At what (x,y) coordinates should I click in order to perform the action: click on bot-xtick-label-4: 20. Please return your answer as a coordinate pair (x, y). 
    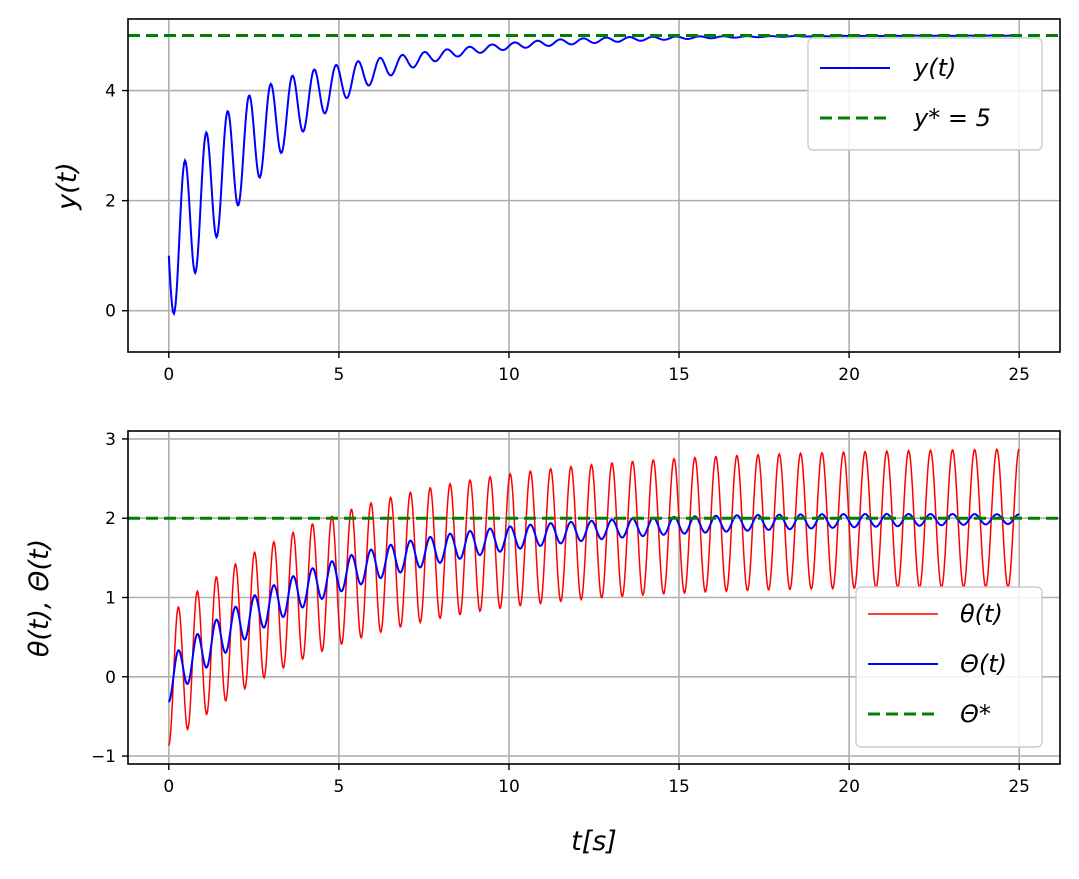
    Looking at the image, I should click on (849, 787).